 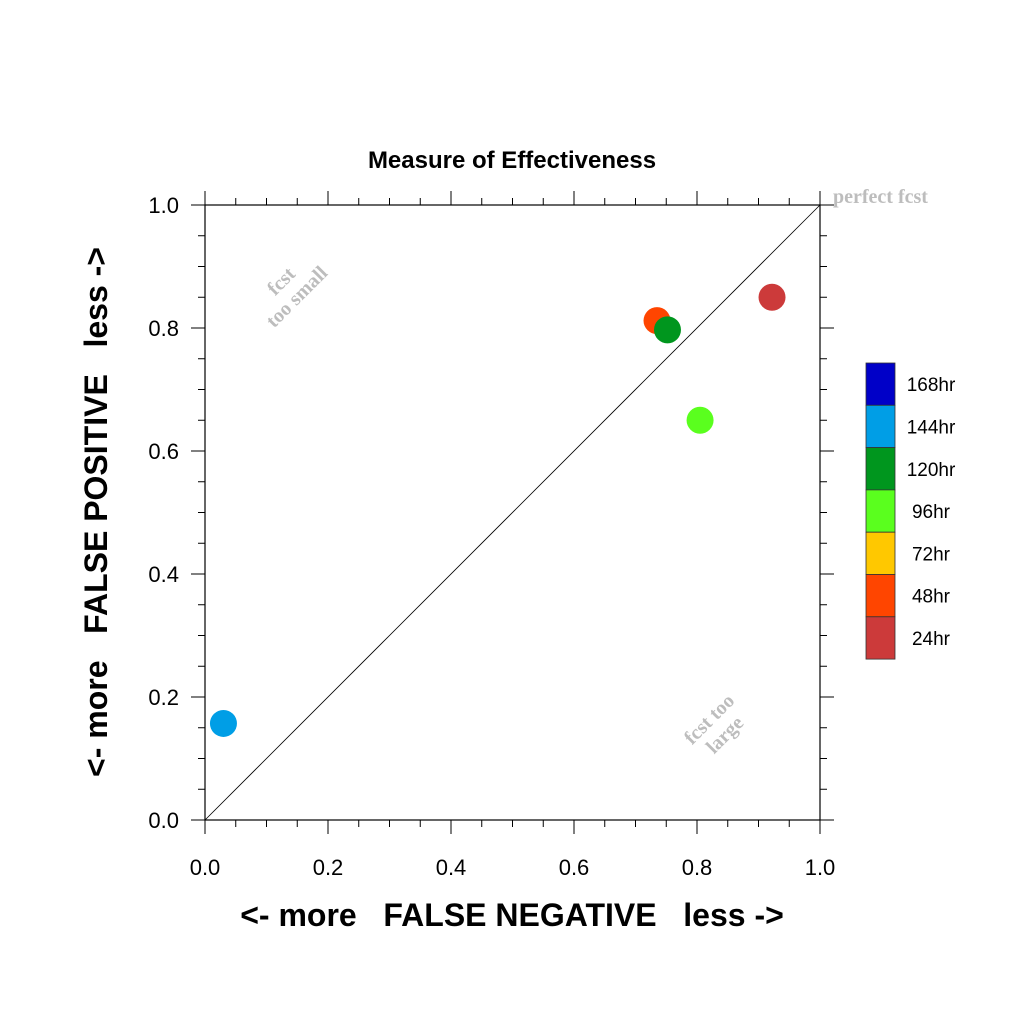 What do you see at coordinates (931, 554) in the screenshot?
I see `legend-label-72hr: 72hr` at bounding box center [931, 554].